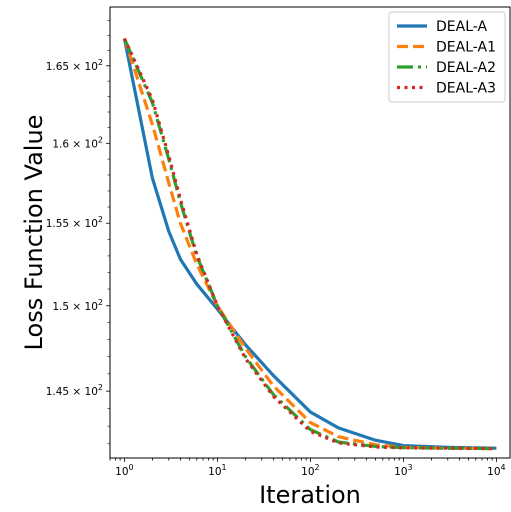  I want to click on x-axis-title: Iteration, so click(310, 495).